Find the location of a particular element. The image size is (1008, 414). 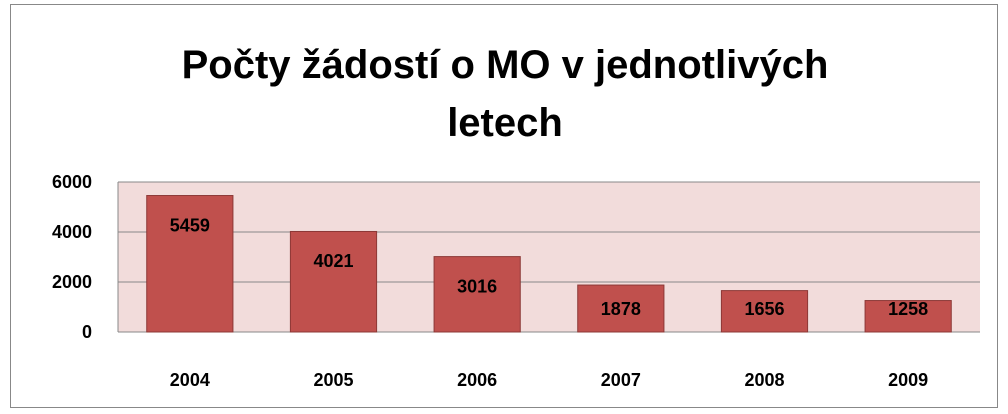

data-label: 1258 is located at coordinates (908, 309).